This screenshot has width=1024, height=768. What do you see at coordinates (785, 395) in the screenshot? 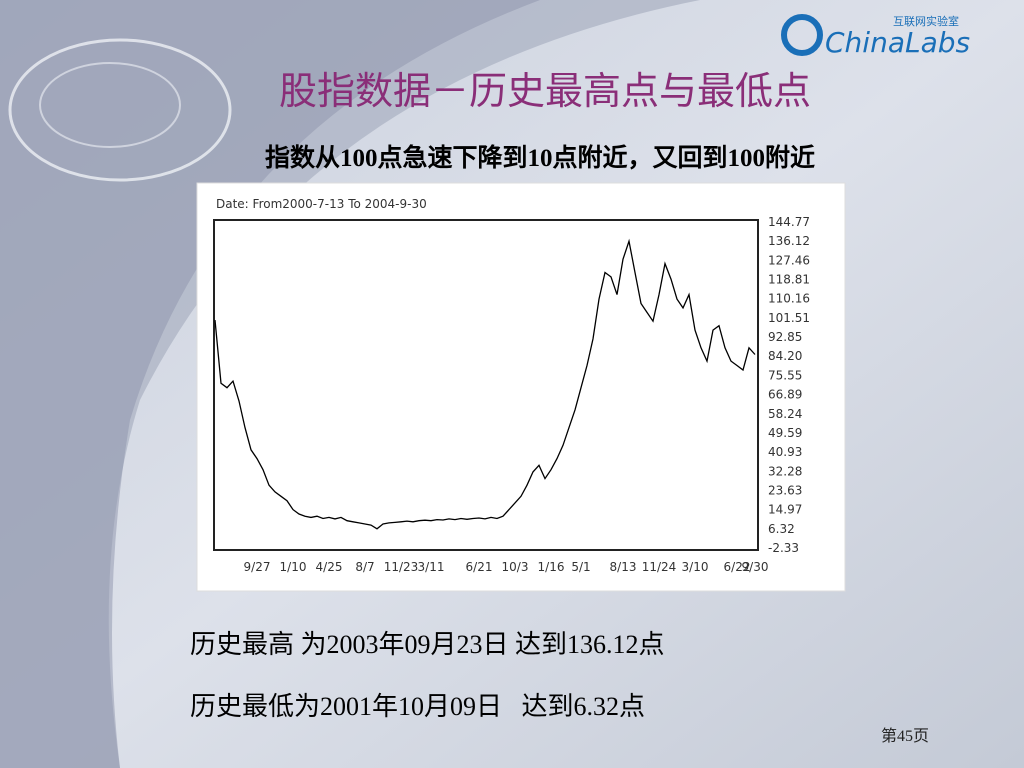
I see `y-tick-label: 66.89` at bounding box center [785, 395].